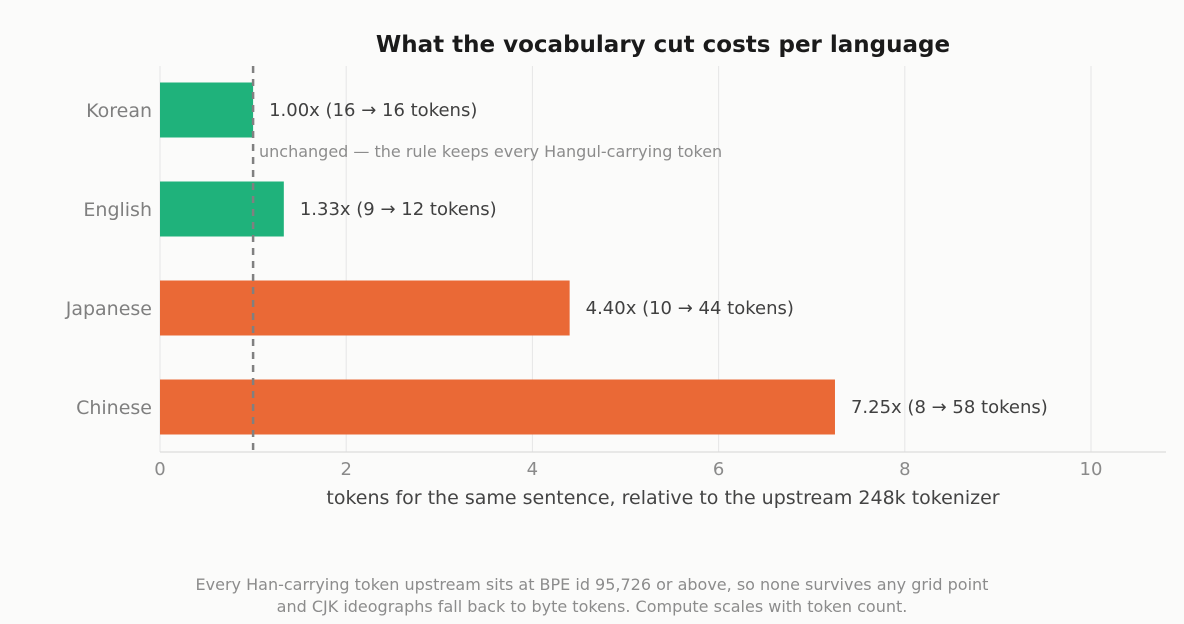 This screenshot has width=1184, height=624. Describe the element at coordinates (398, 209) in the screenshot. I see `data-label-english: 1.33x (9 → 12 tokens)` at that location.